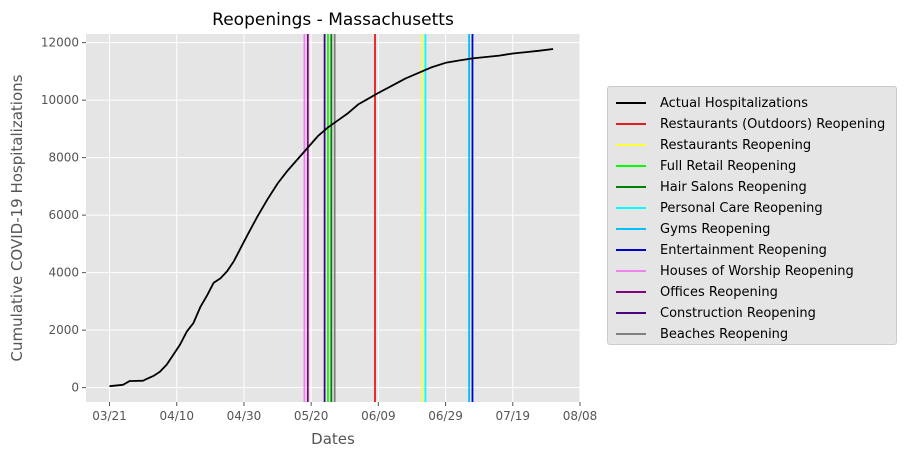  I want to click on x-axis-label: Dates, so click(333, 439).